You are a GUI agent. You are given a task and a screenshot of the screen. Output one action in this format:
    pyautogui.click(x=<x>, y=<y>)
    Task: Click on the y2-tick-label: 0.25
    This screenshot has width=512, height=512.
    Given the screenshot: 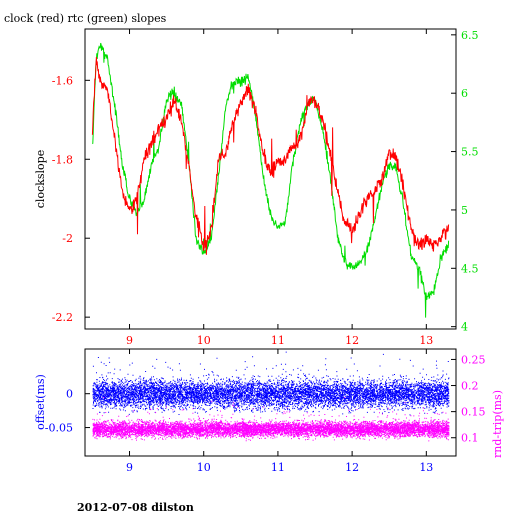 What is the action you would take?
    pyautogui.click(x=473, y=359)
    